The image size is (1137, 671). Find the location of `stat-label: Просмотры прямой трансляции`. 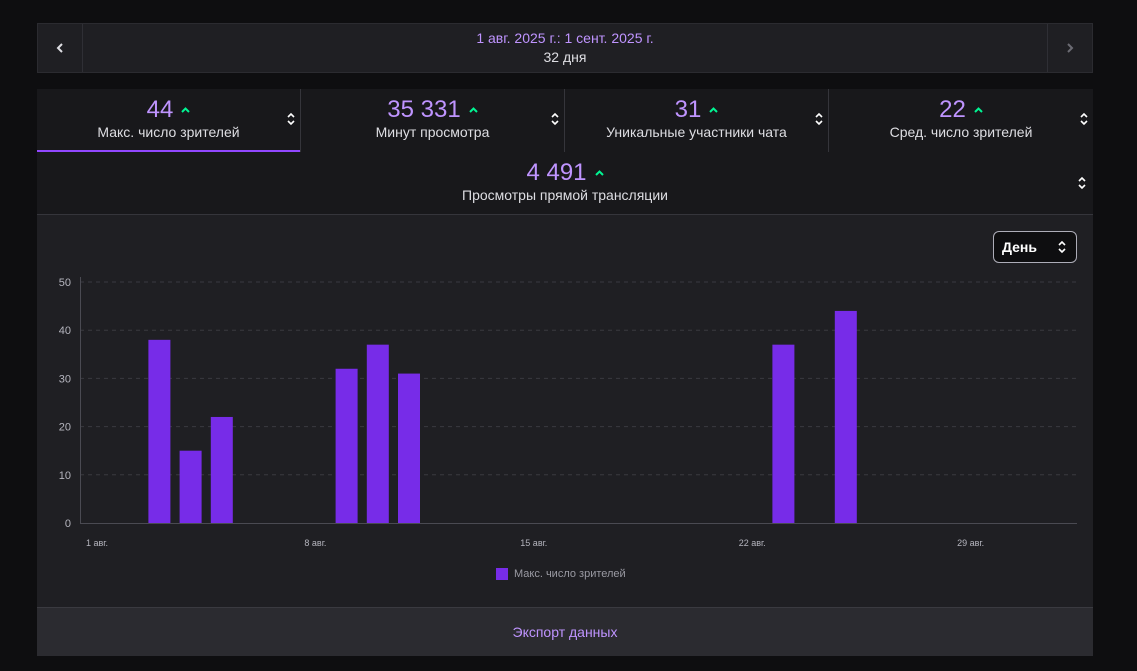

stat-label: Просмотры прямой трансляции is located at coordinates (565, 195).